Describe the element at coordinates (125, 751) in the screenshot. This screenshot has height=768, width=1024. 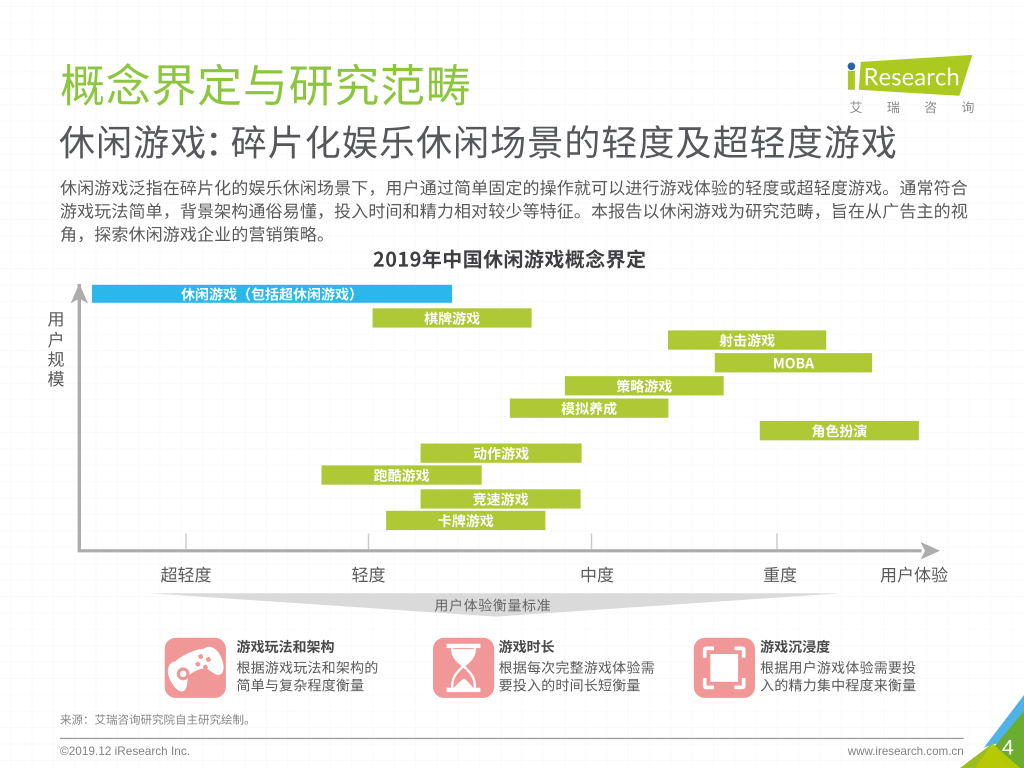
I see `svg-text: ©2019.12 iResearch Inc.` at that location.